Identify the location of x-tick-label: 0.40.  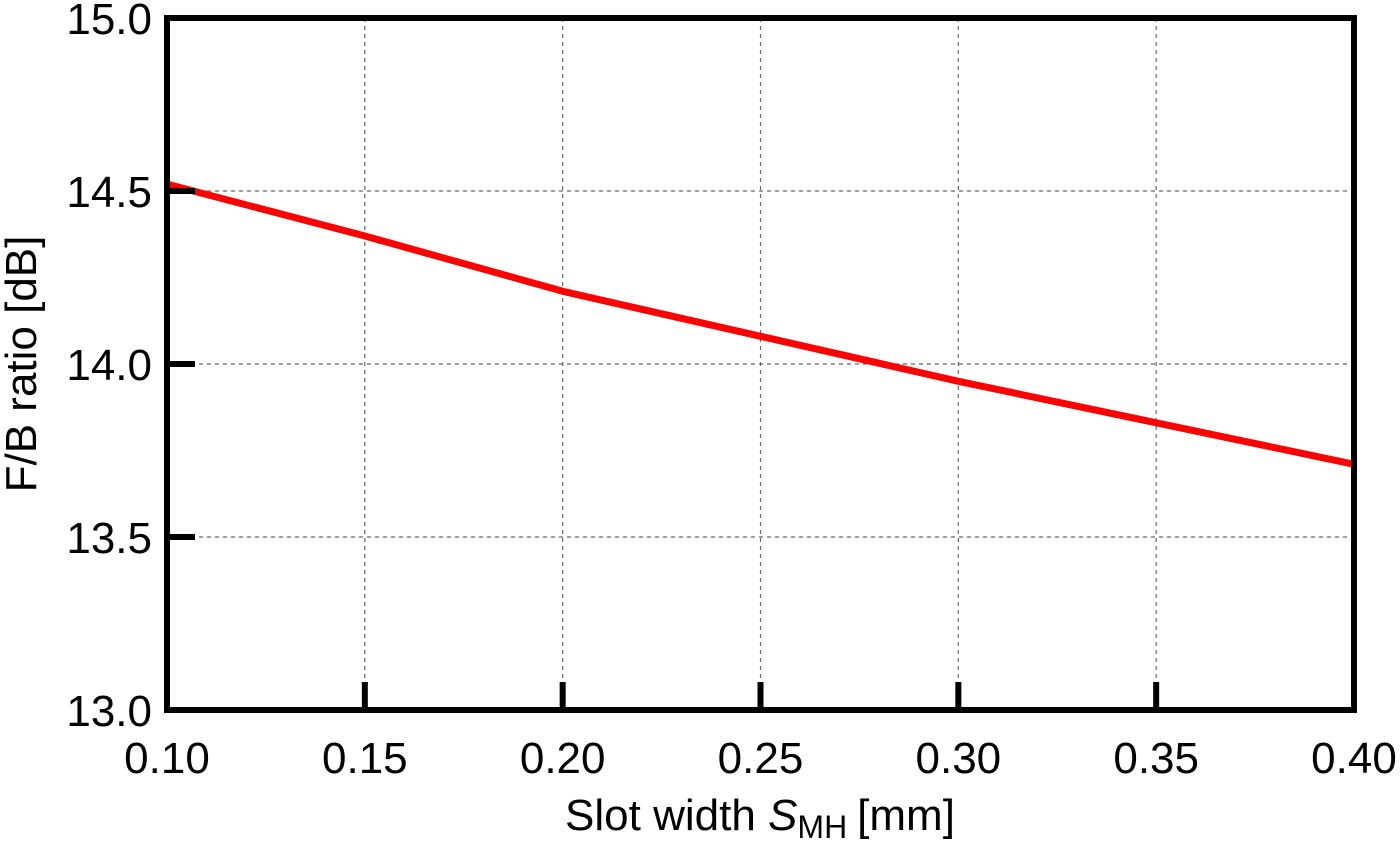
(1354, 758).